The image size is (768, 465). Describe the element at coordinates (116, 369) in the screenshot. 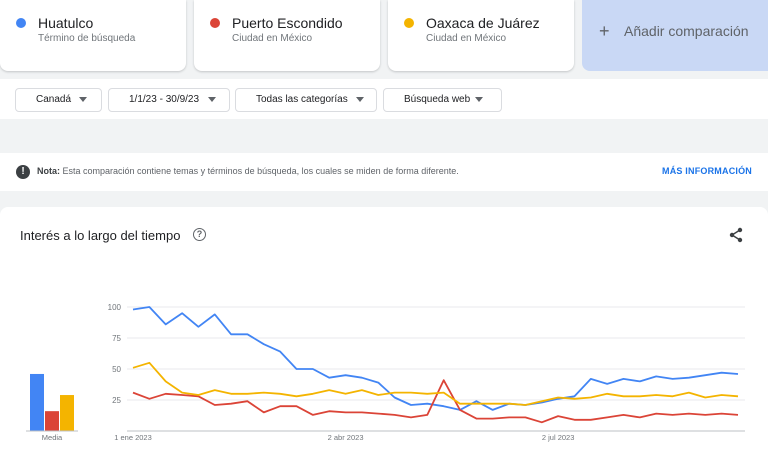

I see `y-tick-label: 50` at that location.